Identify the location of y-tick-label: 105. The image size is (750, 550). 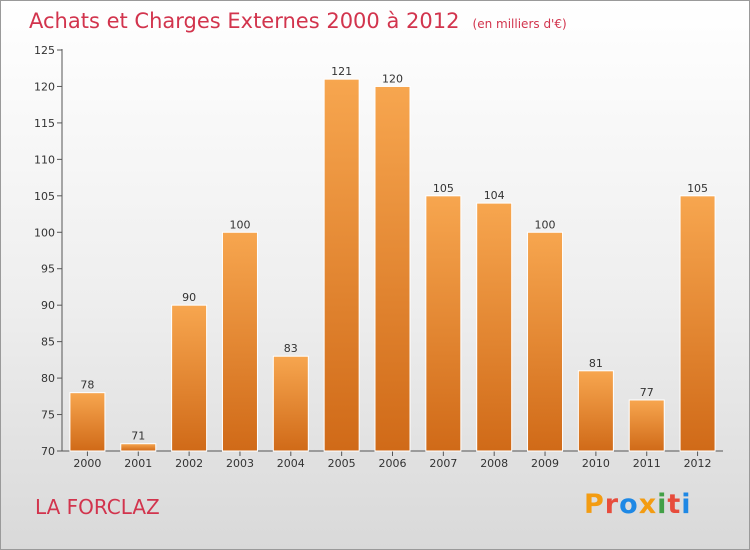
(44, 196).